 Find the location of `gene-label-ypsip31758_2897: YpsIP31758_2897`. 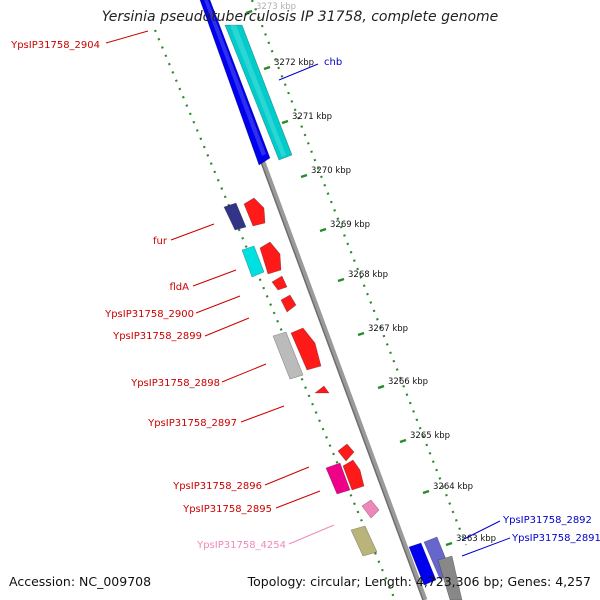

gene-label-ypsip31758_2897: YpsIP31758_2897 is located at coordinates (192, 423).